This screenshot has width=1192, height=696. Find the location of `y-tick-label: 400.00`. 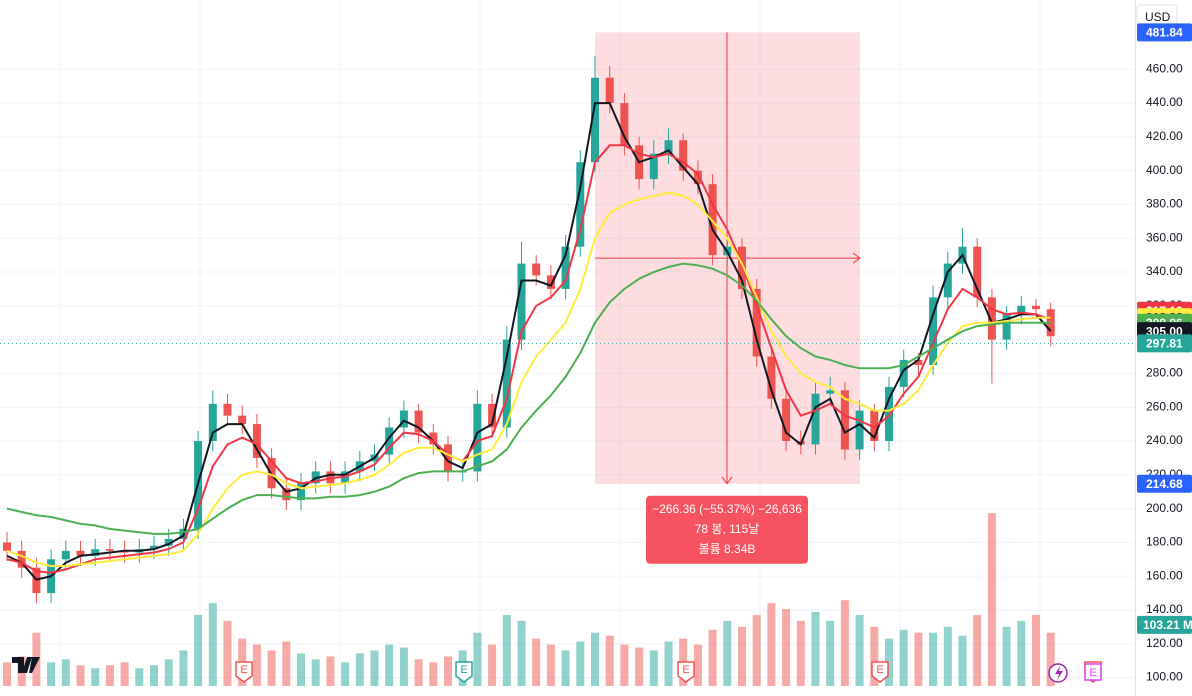

y-tick-label: 400.00 is located at coordinates (1164, 170).